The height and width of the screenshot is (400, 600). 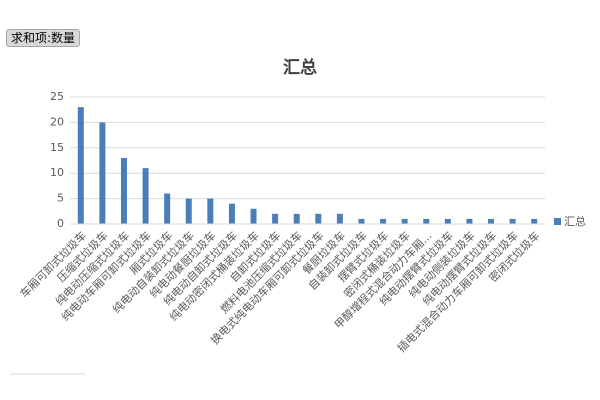 I want to click on legend-label: 汇总, so click(x=575, y=221).